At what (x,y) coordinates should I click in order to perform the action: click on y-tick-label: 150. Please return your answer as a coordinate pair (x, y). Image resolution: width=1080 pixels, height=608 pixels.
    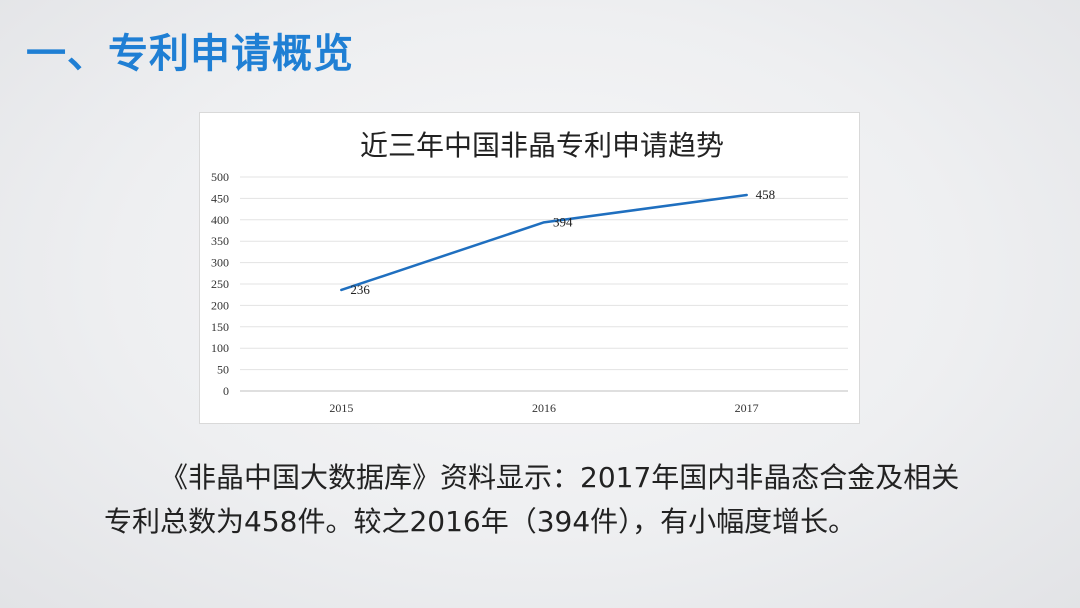
    Looking at the image, I should click on (220, 327).